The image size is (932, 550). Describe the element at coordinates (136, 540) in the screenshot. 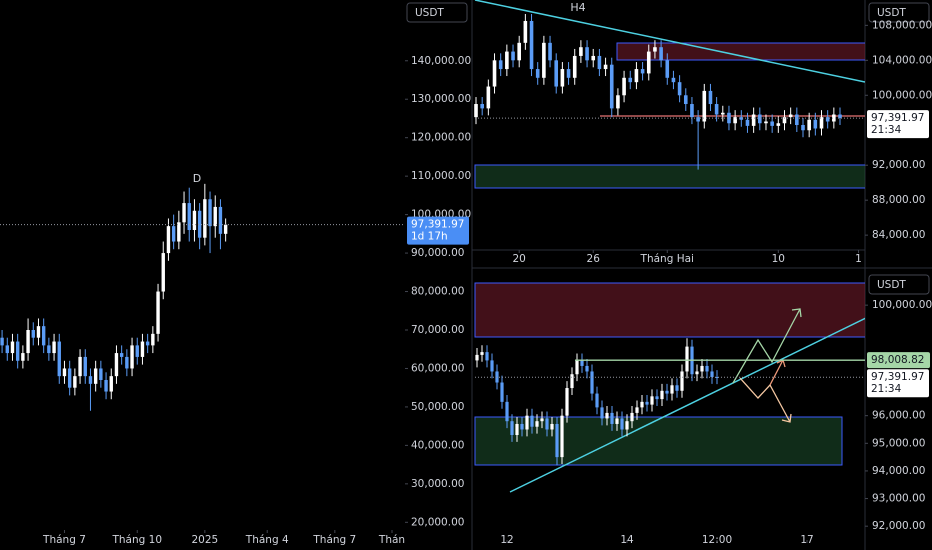

I see `x-tick-label: Tháng 10` at that location.